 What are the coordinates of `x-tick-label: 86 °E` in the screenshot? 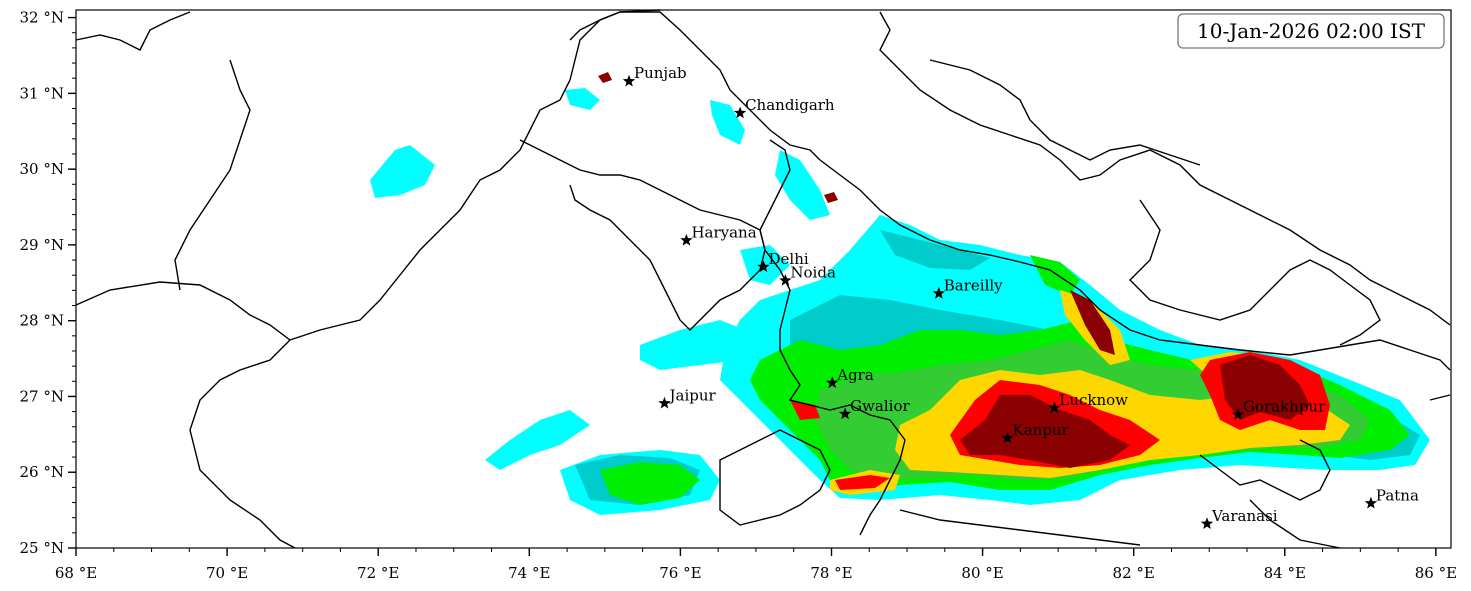 It's located at (1436, 573).